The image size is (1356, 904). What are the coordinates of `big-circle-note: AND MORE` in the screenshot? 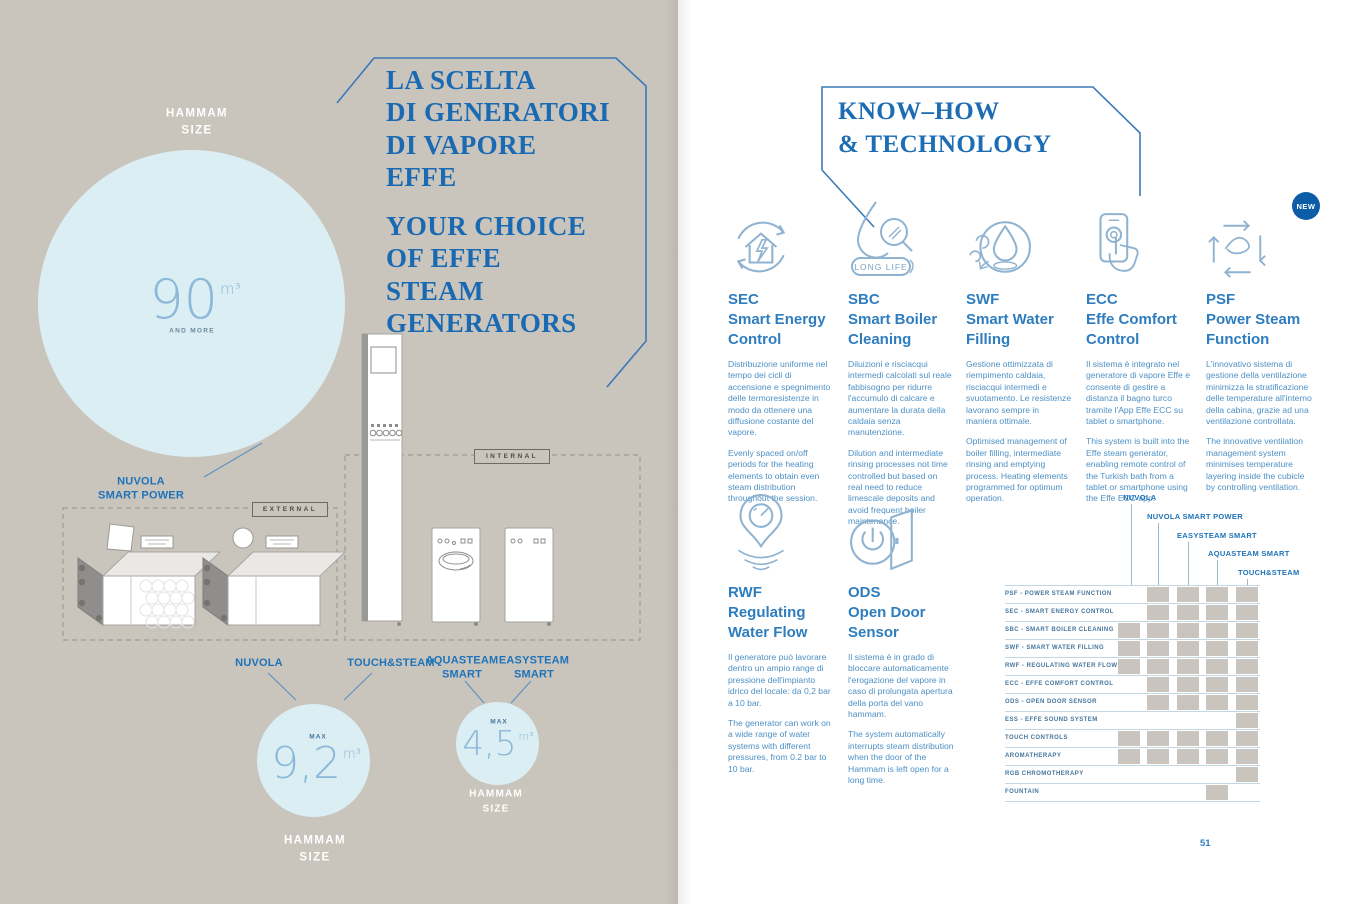 It's located at (192, 331).